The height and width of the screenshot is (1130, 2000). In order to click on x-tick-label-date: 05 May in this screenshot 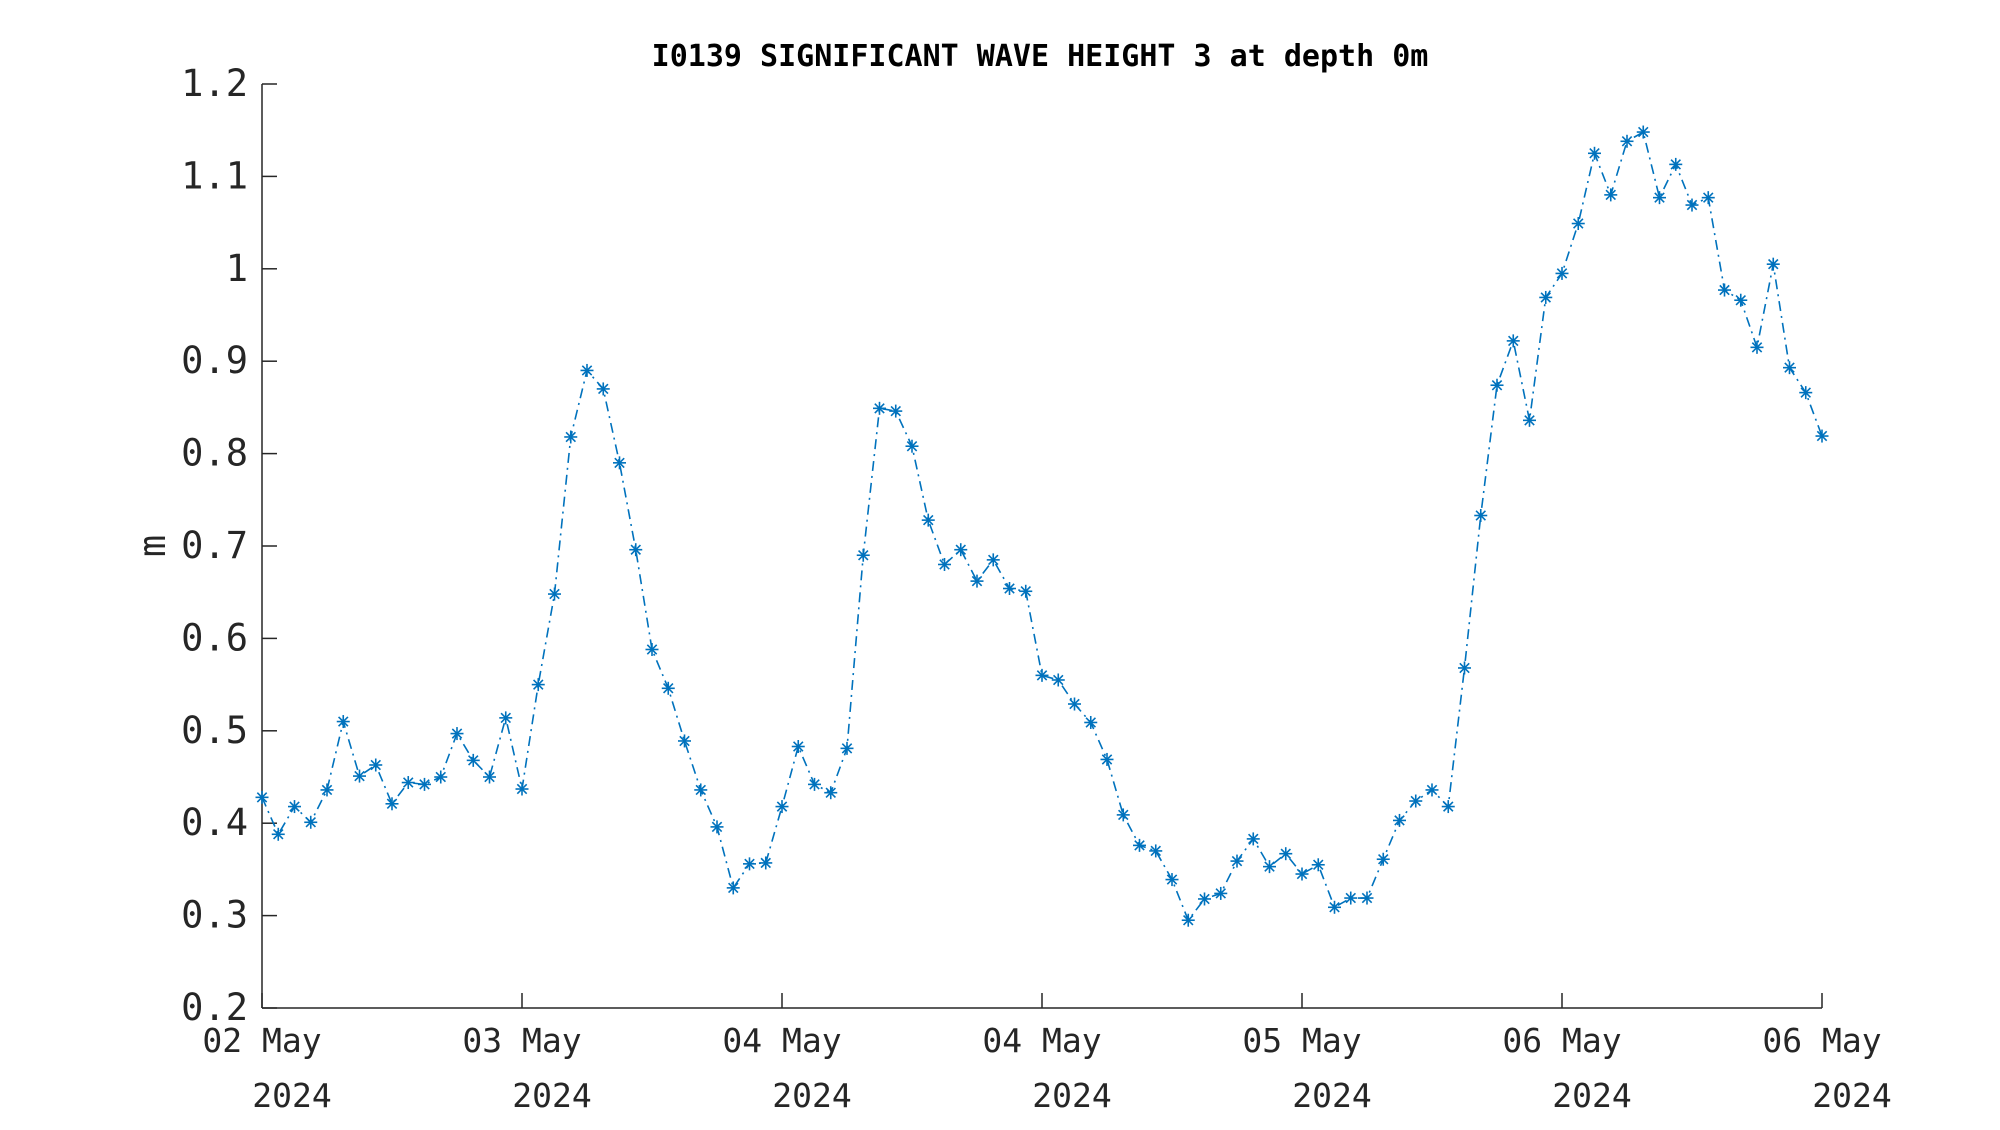, I will do `click(1301, 1040)`.